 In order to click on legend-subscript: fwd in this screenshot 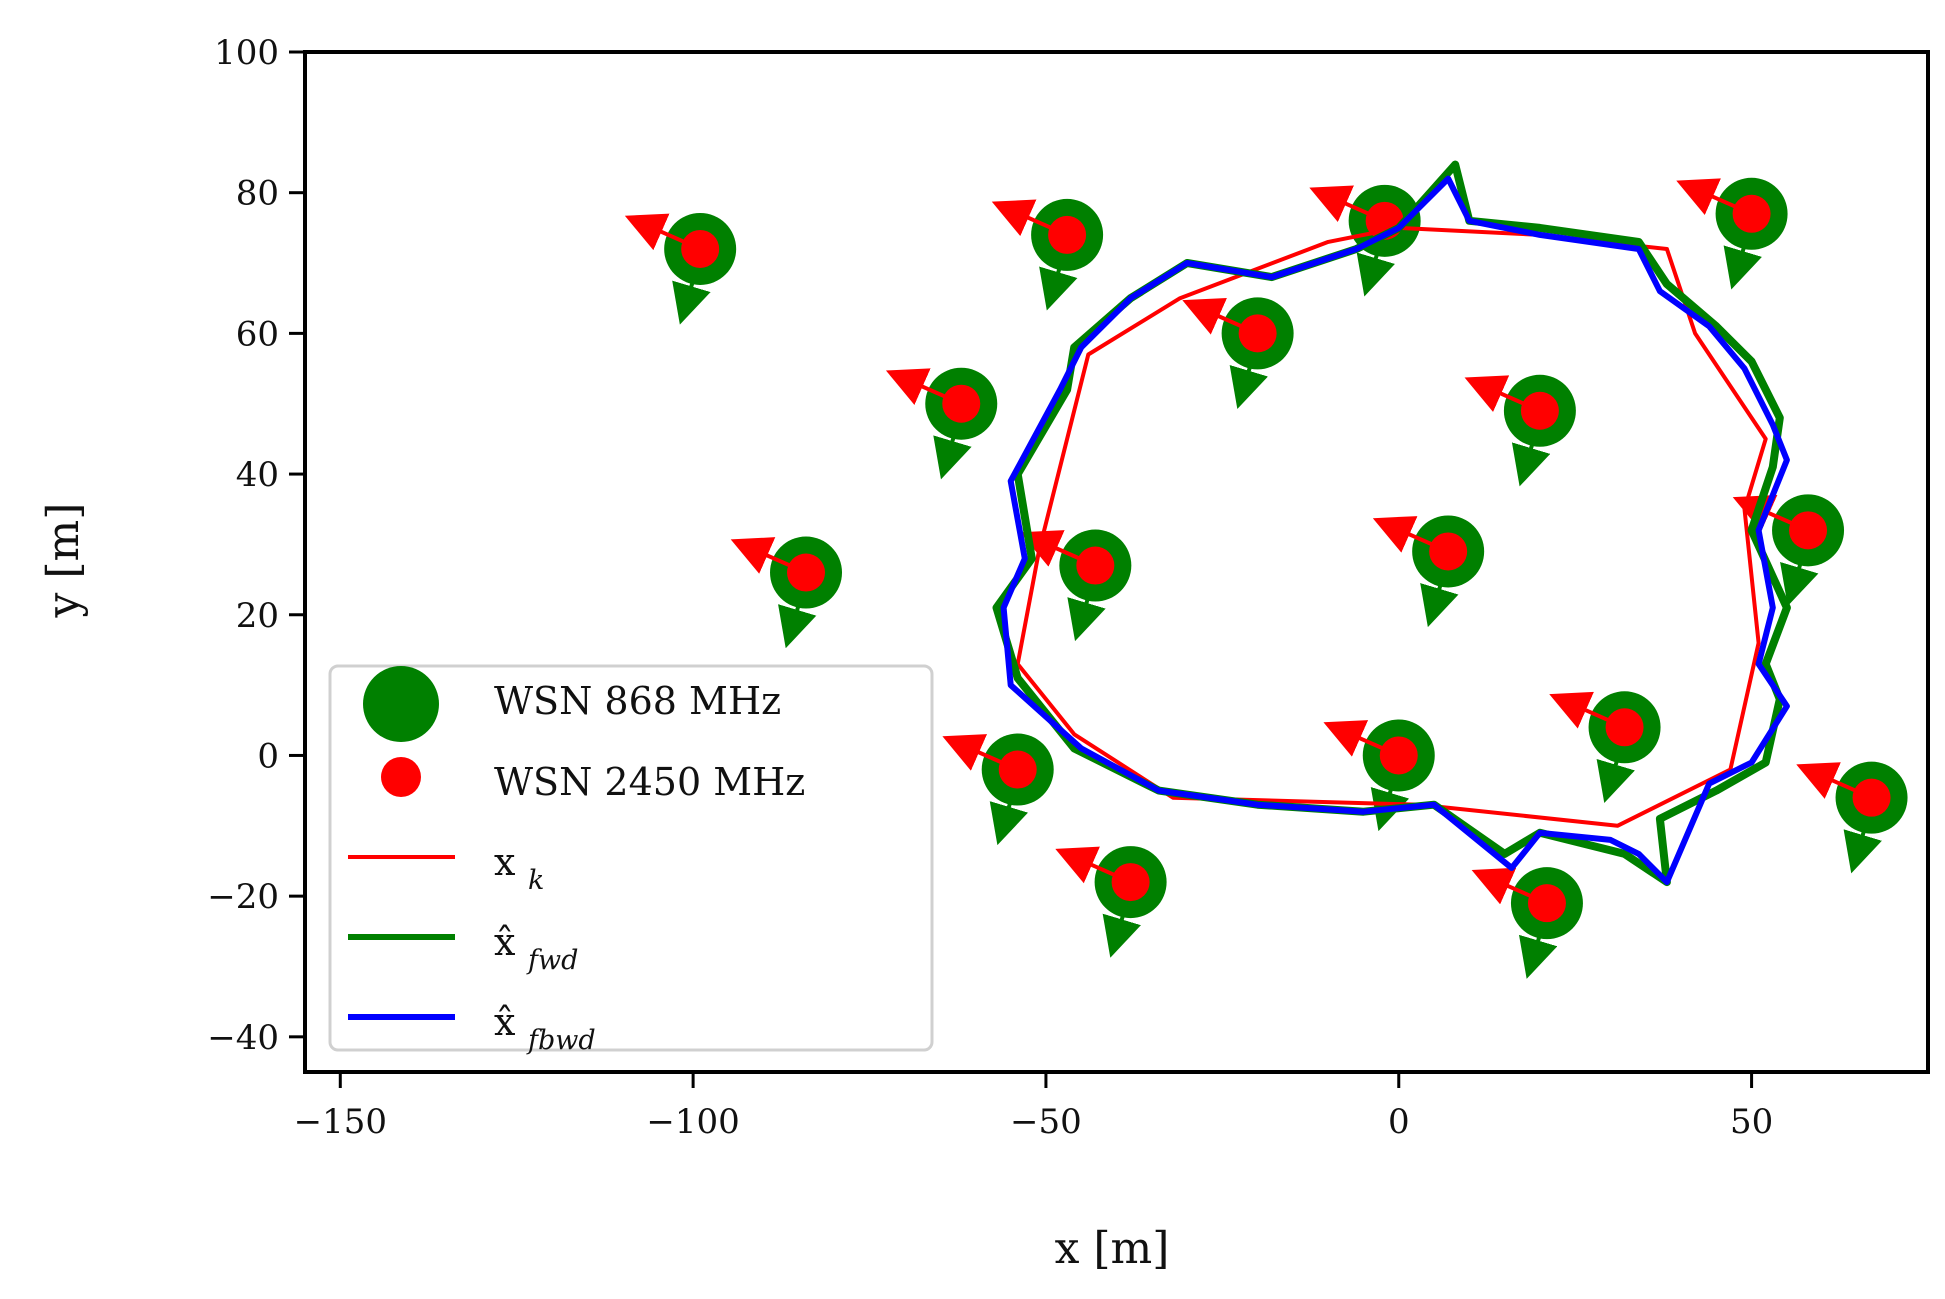, I will do `click(552, 960)`.